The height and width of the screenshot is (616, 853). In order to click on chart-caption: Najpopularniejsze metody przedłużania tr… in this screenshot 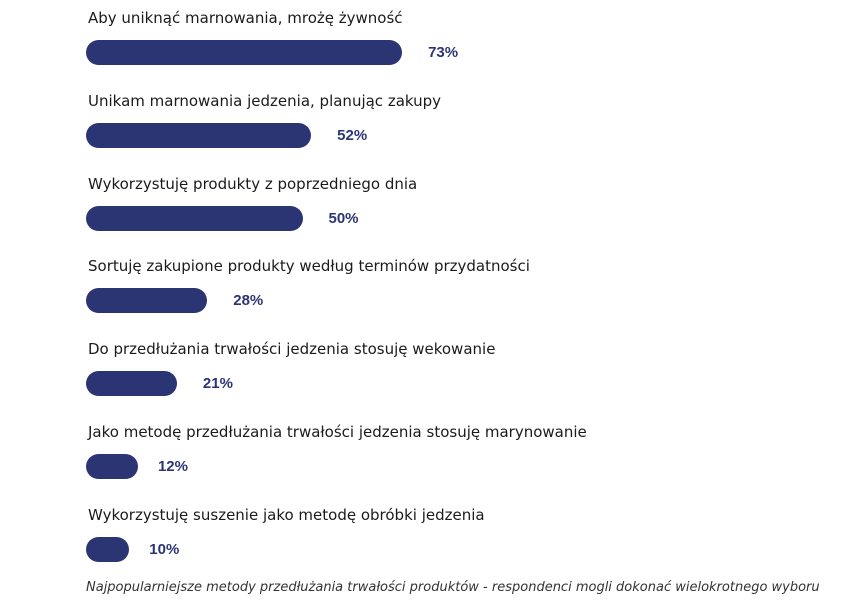, I will do `click(453, 587)`.